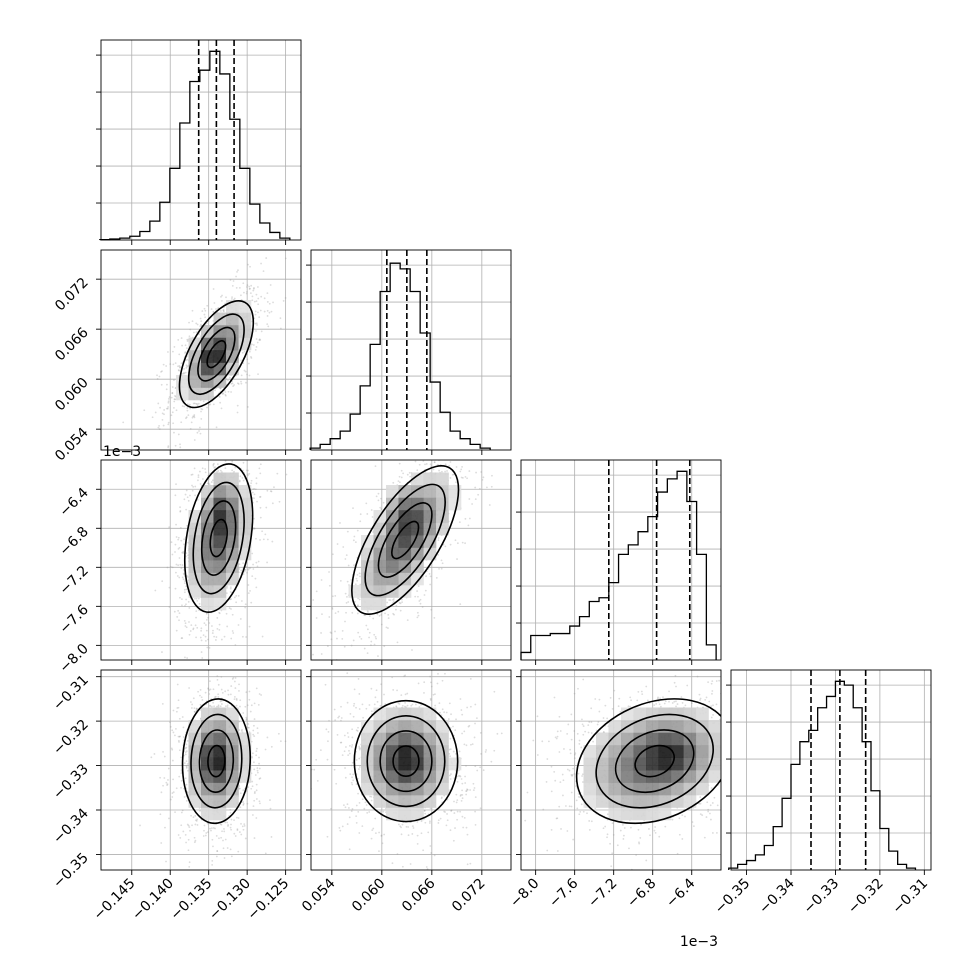 The height and width of the screenshot is (970, 970). I want to click on panel-content, so click(221, 560).